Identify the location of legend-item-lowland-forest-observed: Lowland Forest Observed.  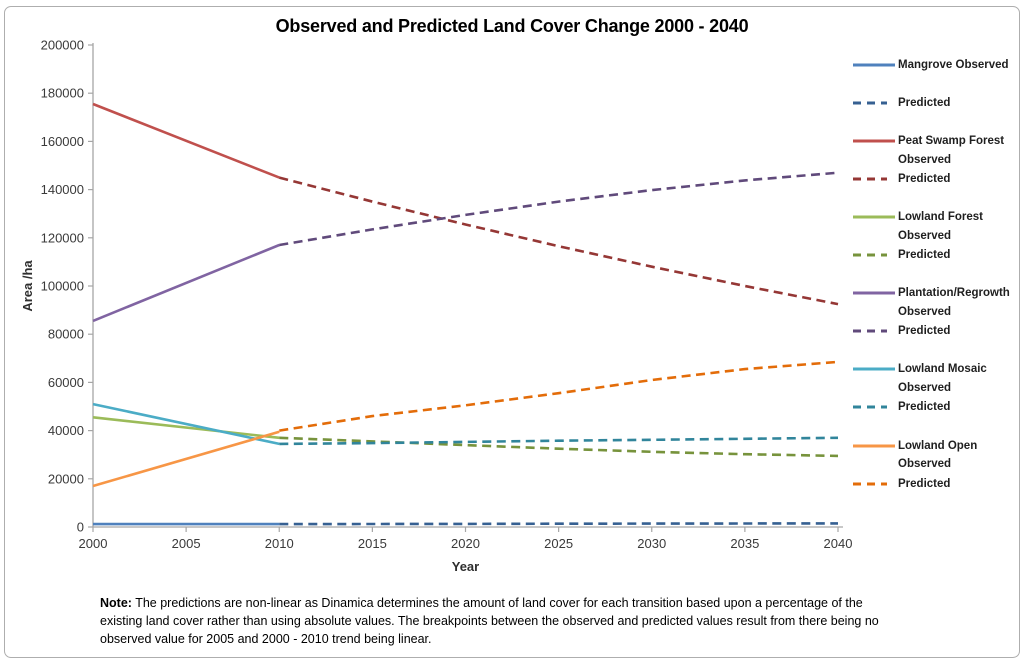
(918, 226).